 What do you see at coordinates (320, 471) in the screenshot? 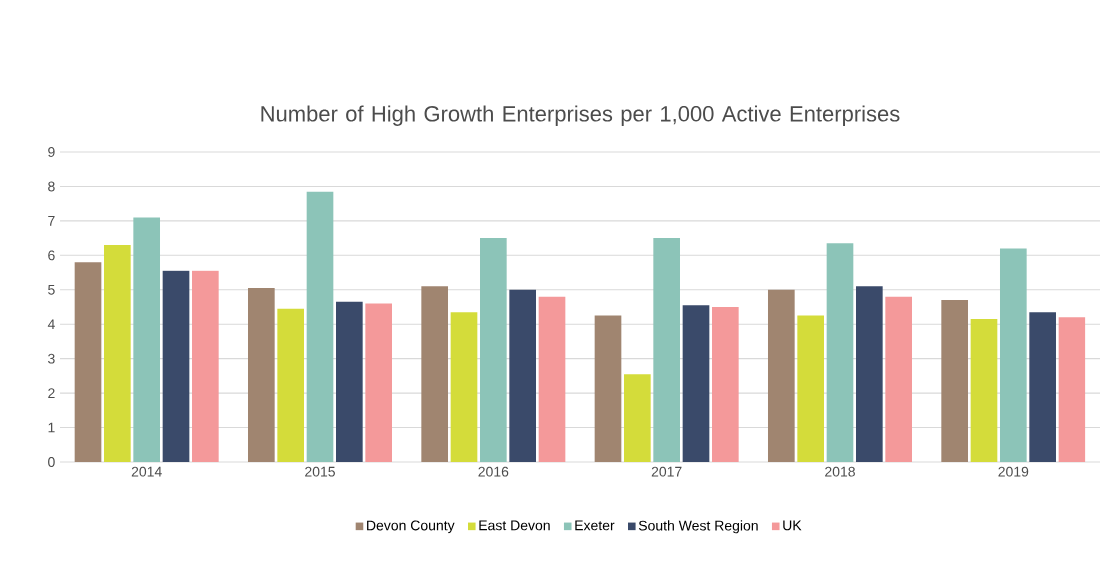
I see `x-tick-label: 2015` at bounding box center [320, 471].